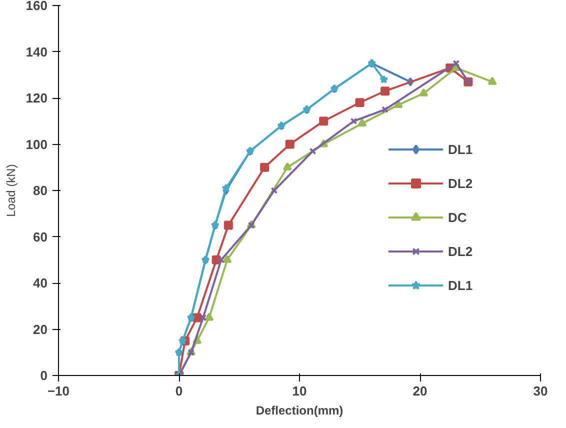 The height and width of the screenshot is (428, 566). I want to click on x-axis-title: Deflection(mm), so click(300, 411).